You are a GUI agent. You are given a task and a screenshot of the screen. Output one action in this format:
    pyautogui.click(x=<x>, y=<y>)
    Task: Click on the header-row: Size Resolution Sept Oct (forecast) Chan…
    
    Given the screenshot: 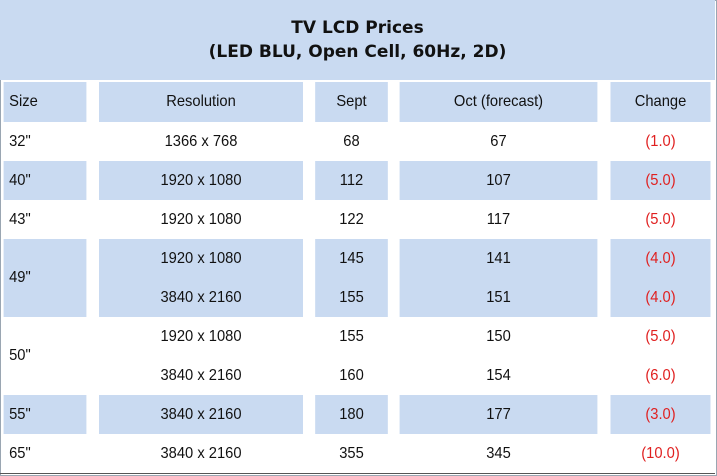 What is the action you would take?
    pyautogui.click(x=357, y=102)
    